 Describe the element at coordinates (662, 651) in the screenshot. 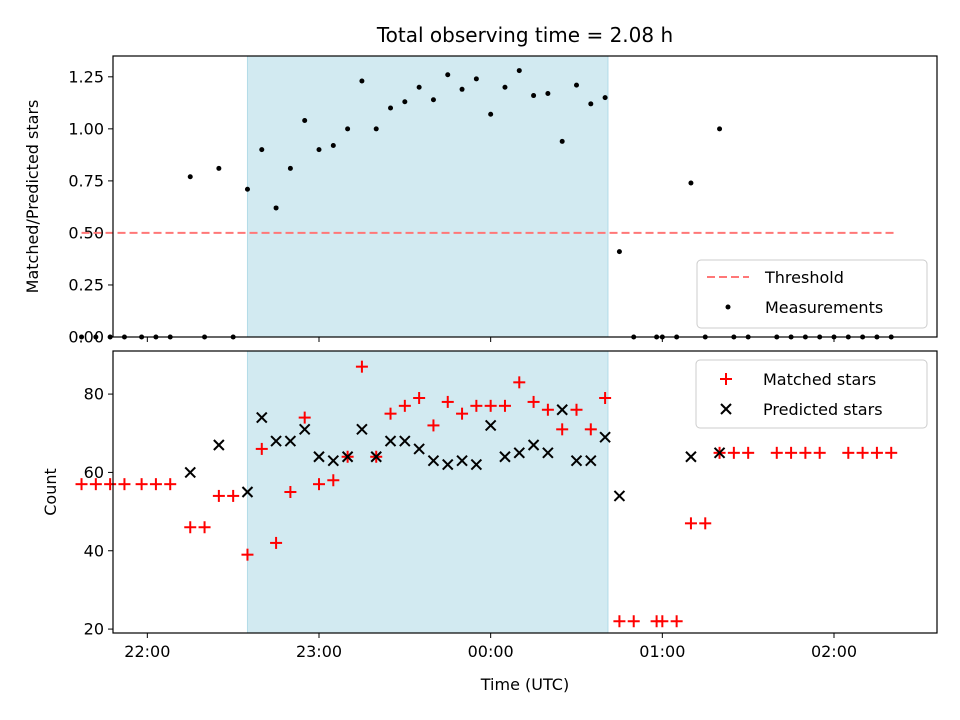

I see `bottom-x-tick-label: 01:00` at that location.